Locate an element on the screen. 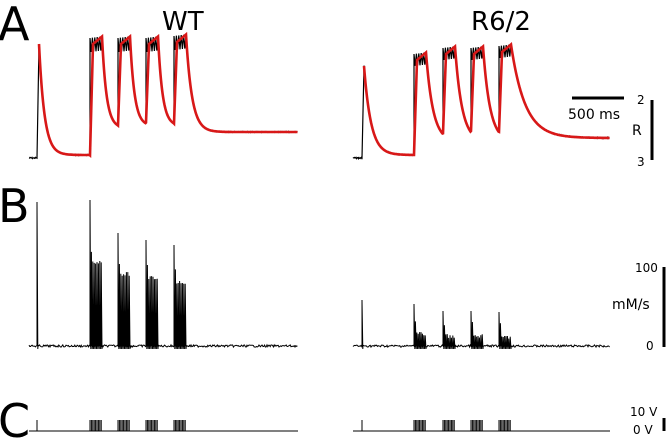 The image size is (669, 441). r62-stimulus-trace is located at coordinates (481, 426).